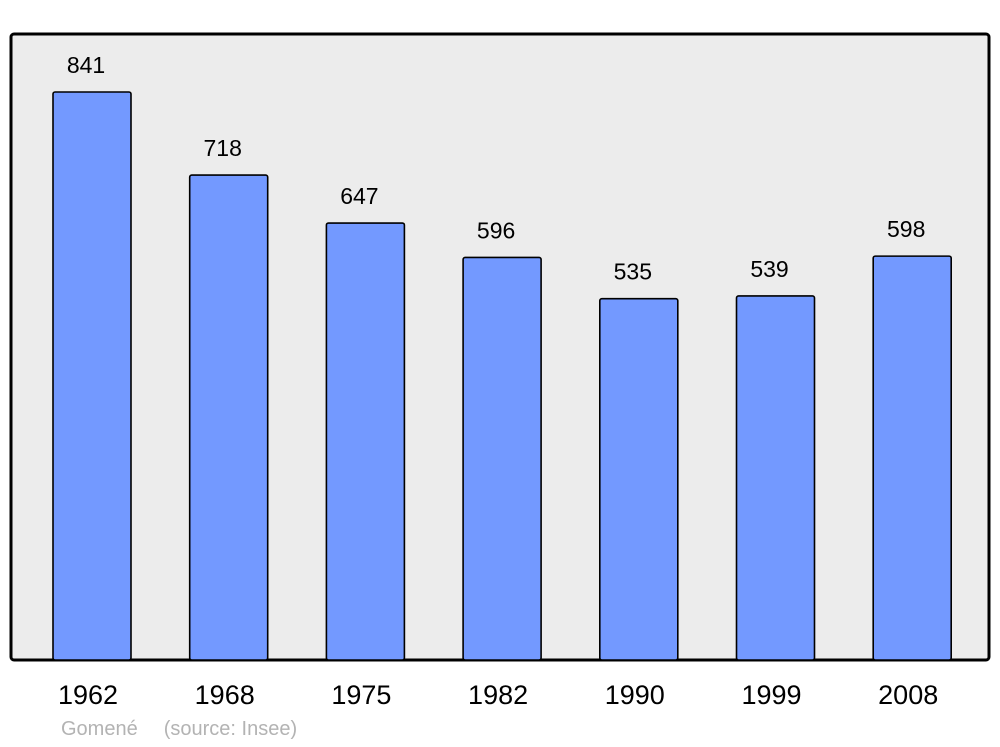 The width and height of the screenshot is (1000, 747). Describe the element at coordinates (99, 729) in the screenshot. I see `commune-name: Gomené` at that location.